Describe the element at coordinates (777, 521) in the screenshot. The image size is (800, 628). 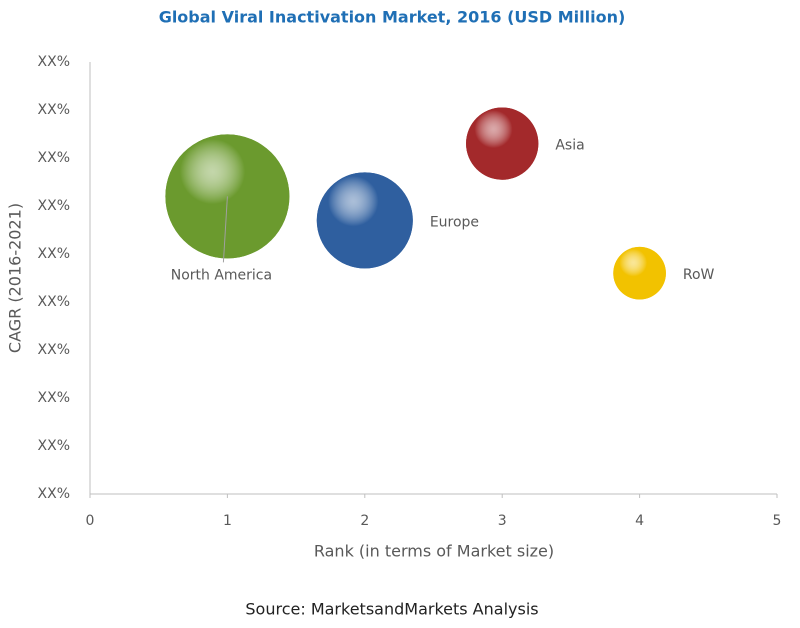
I see `x-tick-label: 5` at that location.